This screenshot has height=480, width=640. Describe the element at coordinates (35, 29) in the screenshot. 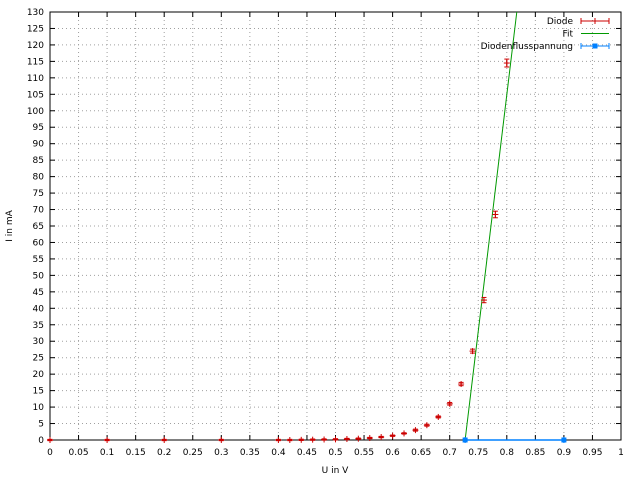

I see `y-tick-label: 125` at that location.